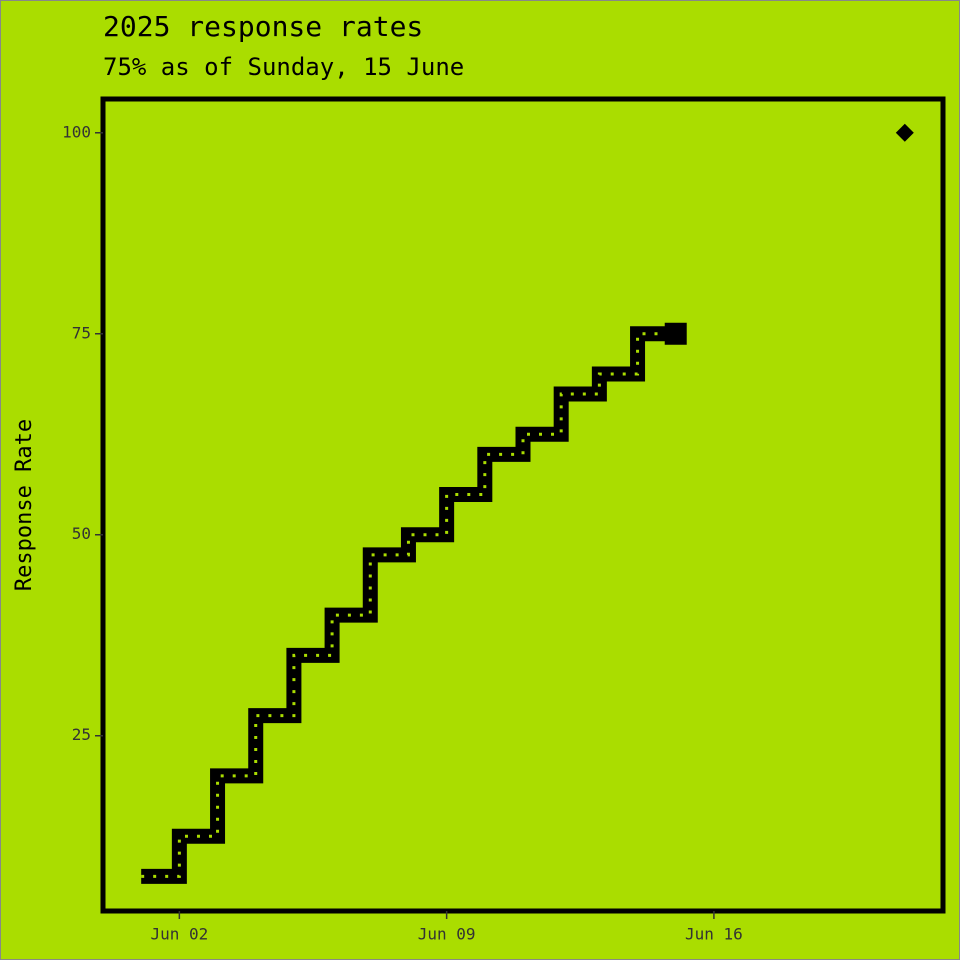  What do you see at coordinates (675, 333) in the screenshot?
I see `end-marker` at bounding box center [675, 333].